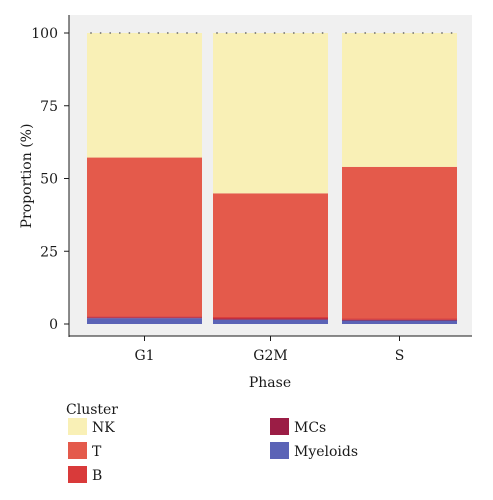  What do you see at coordinates (77, 474) in the screenshot?
I see `legend-swatch-b` at bounding box center [77, 474].